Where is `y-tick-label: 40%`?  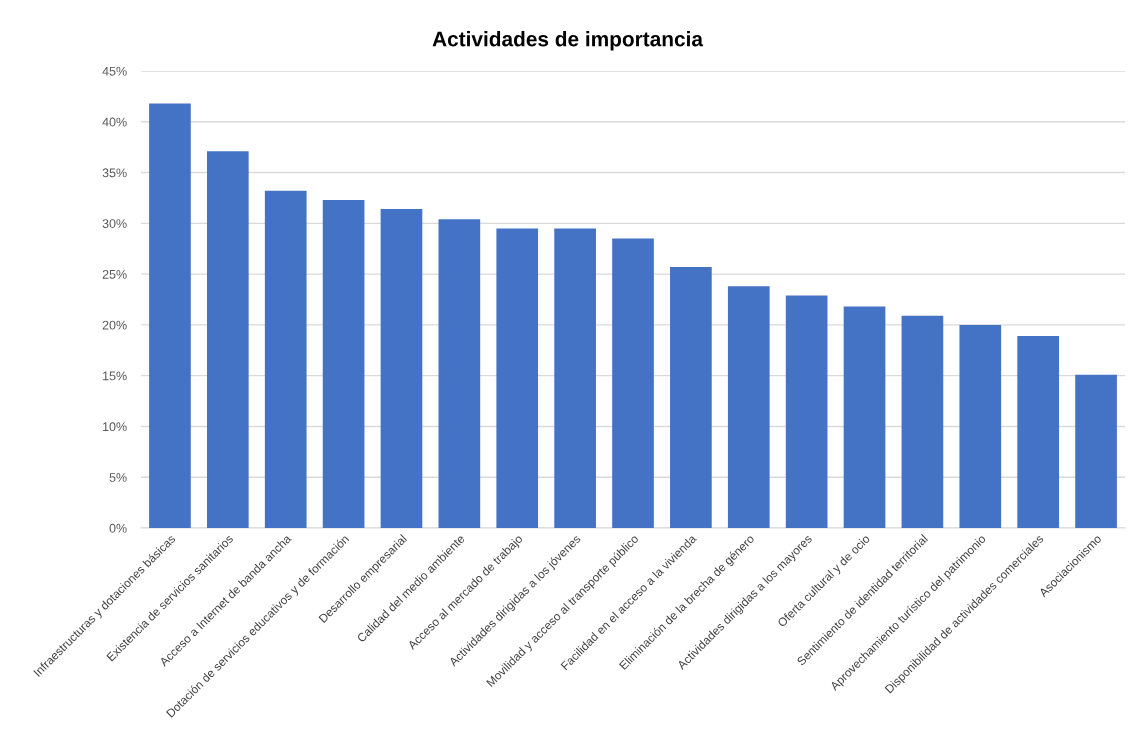
y-tick-label: 40% is located at coordinates (114, 122).